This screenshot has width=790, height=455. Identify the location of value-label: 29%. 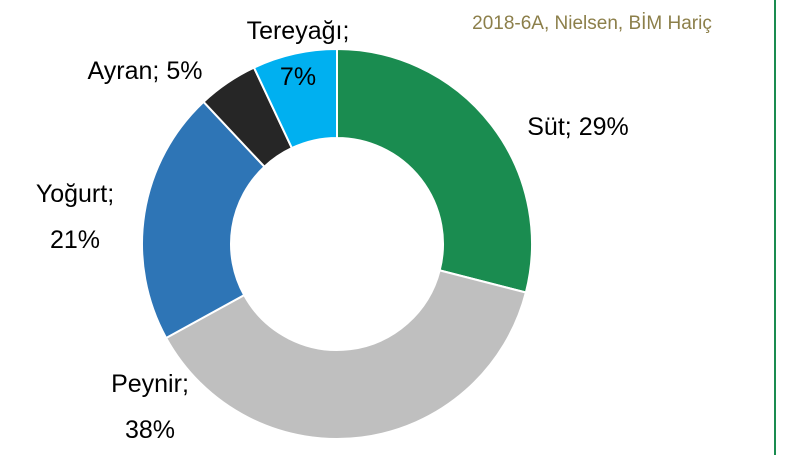
(604, 127).